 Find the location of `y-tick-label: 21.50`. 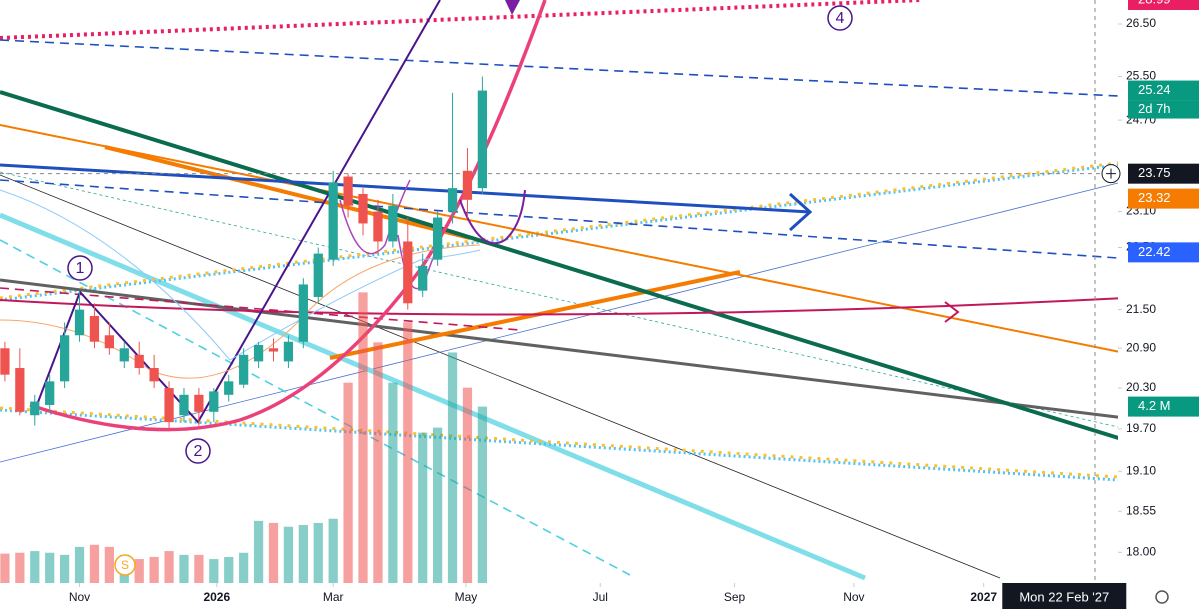

y-tick-label: 21.50 is located at coordinates (1141, 309).